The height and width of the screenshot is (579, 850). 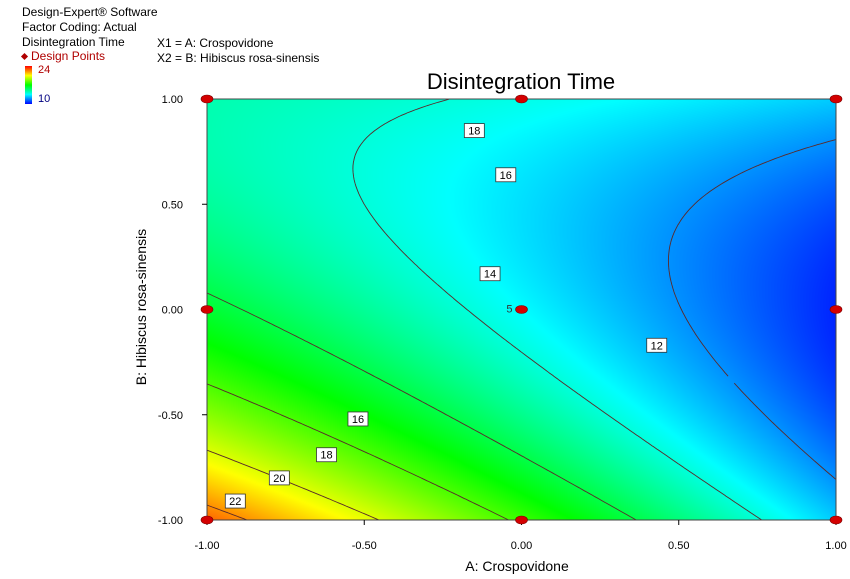 I want to click on x-tick-label: -1.00, so click(x=206, y=546).